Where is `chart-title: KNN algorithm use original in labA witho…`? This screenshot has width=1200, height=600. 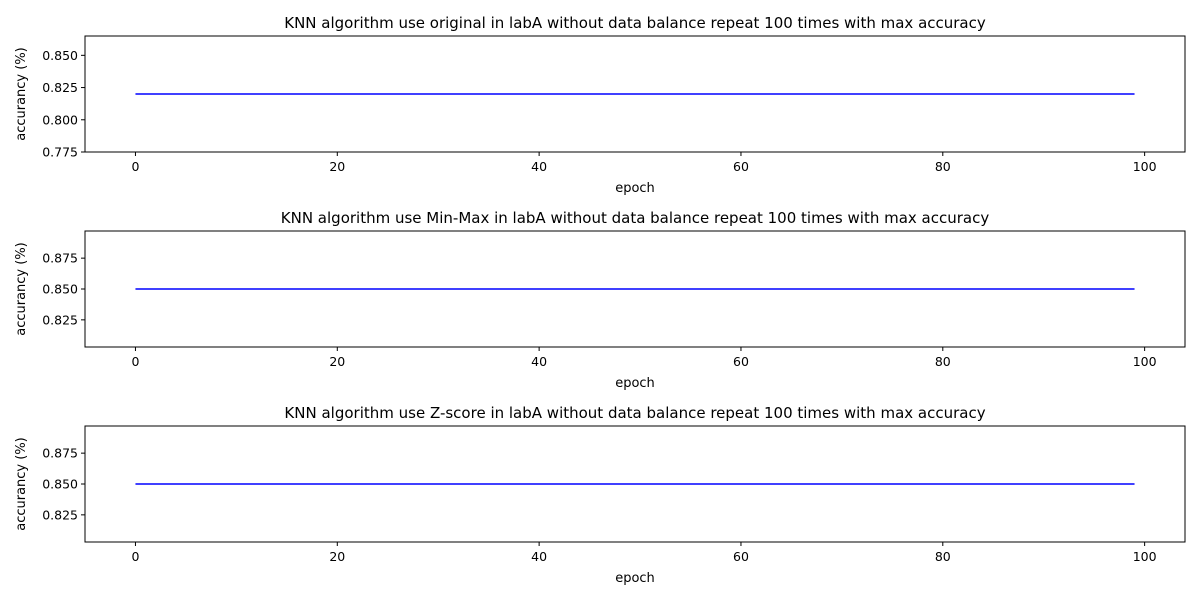
chart-title: KNN algorithm use original in labA witho… is located at coordinates (635, 23).